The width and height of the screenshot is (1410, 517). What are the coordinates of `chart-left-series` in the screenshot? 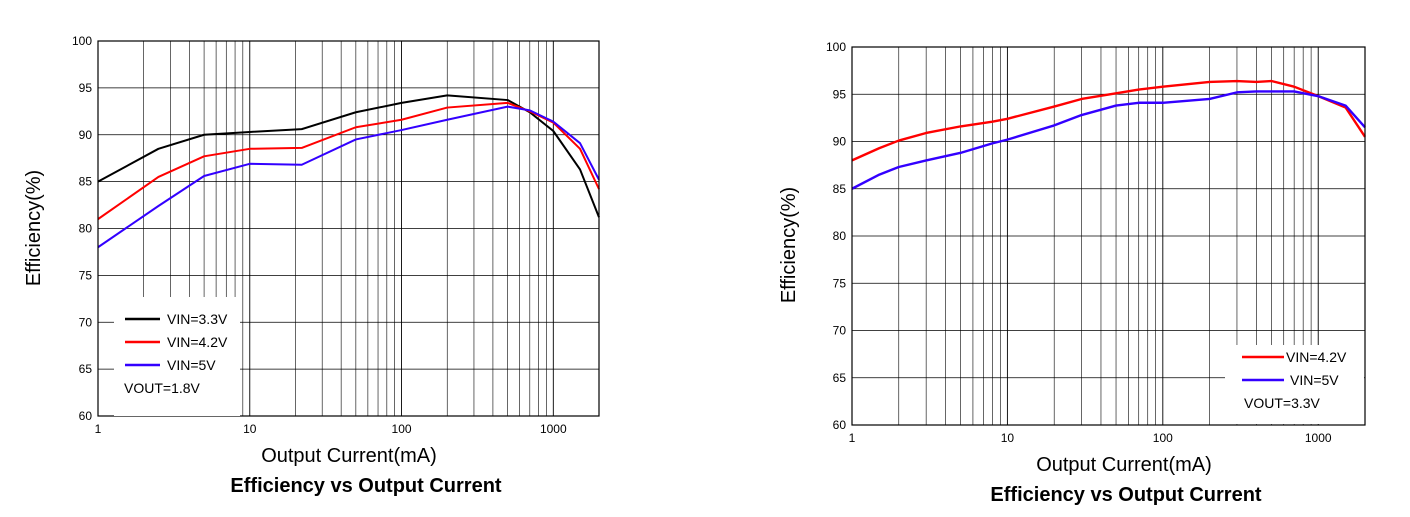 It's located at (348, 171).